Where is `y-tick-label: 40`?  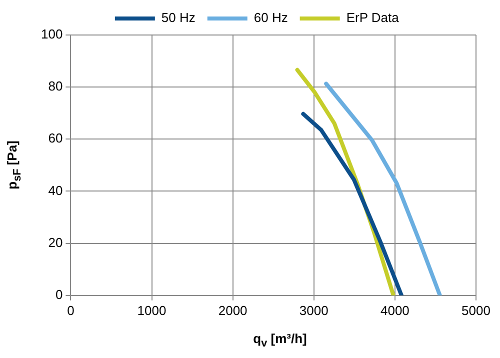 y-tick-label: 40 is located at coordinates (55, 190).